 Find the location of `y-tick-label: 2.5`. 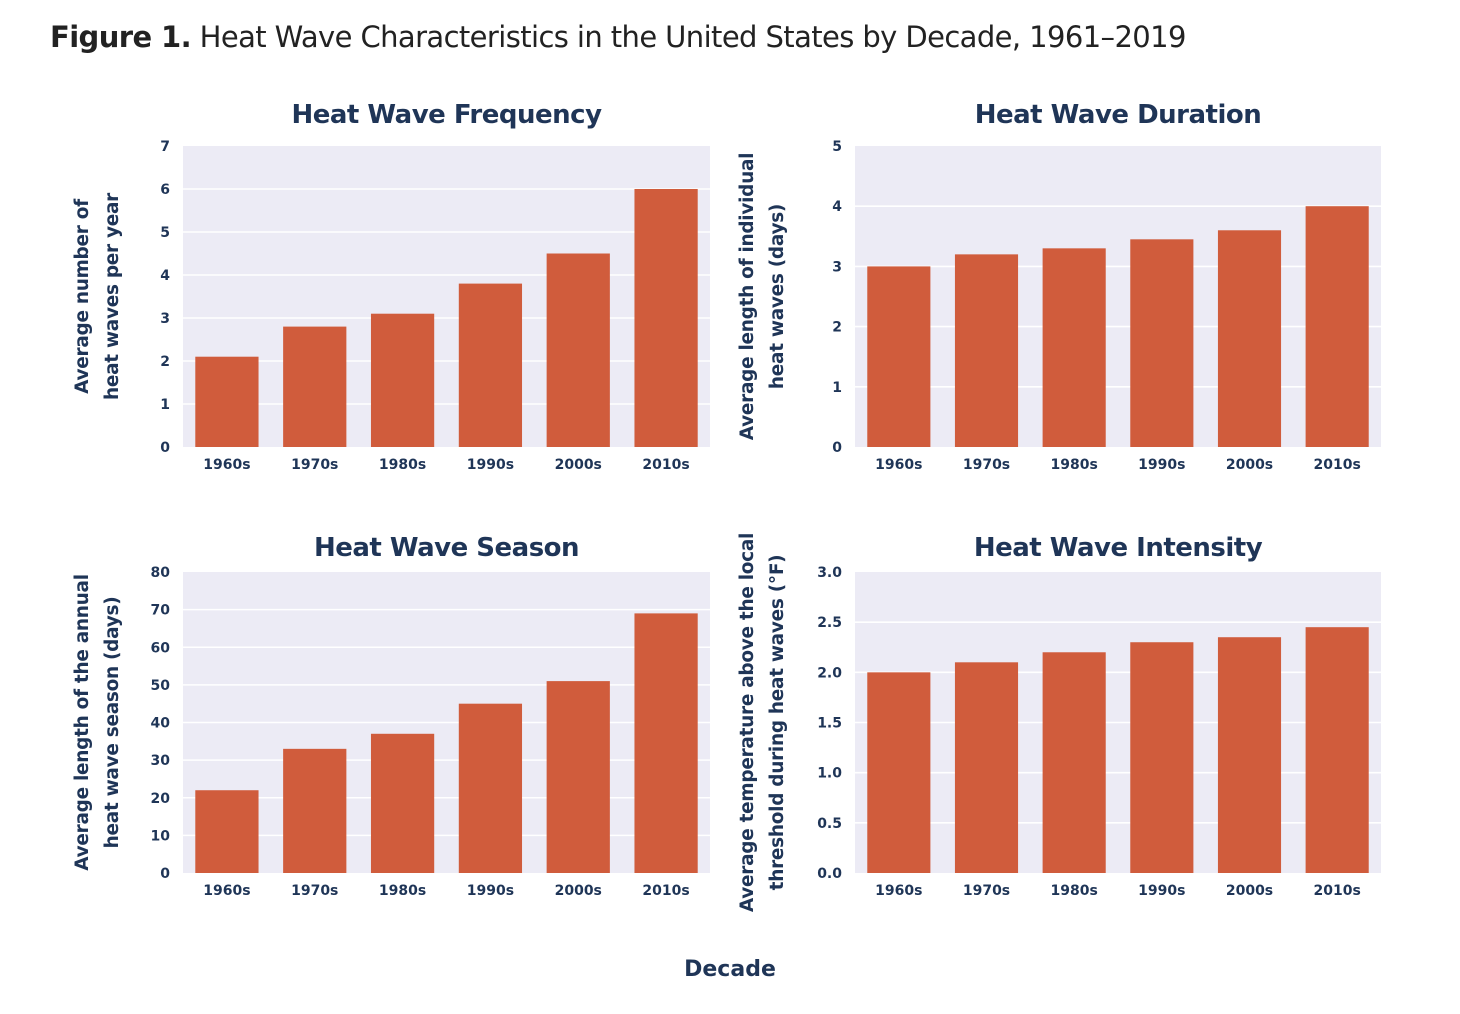

y-tick-label: 2.5 is located at coordinates (829, 623).